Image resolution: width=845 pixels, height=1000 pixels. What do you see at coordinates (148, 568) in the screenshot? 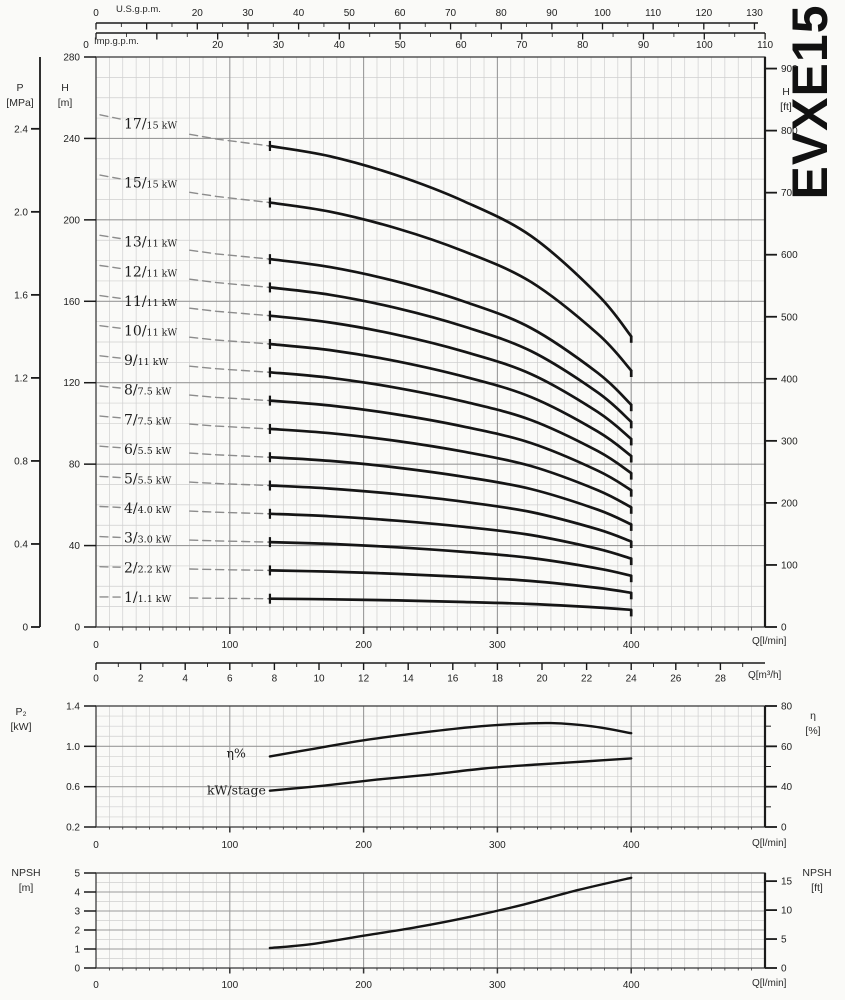
I see `svg-text: 2/2.2 kW` at bounding box center [148, 568].